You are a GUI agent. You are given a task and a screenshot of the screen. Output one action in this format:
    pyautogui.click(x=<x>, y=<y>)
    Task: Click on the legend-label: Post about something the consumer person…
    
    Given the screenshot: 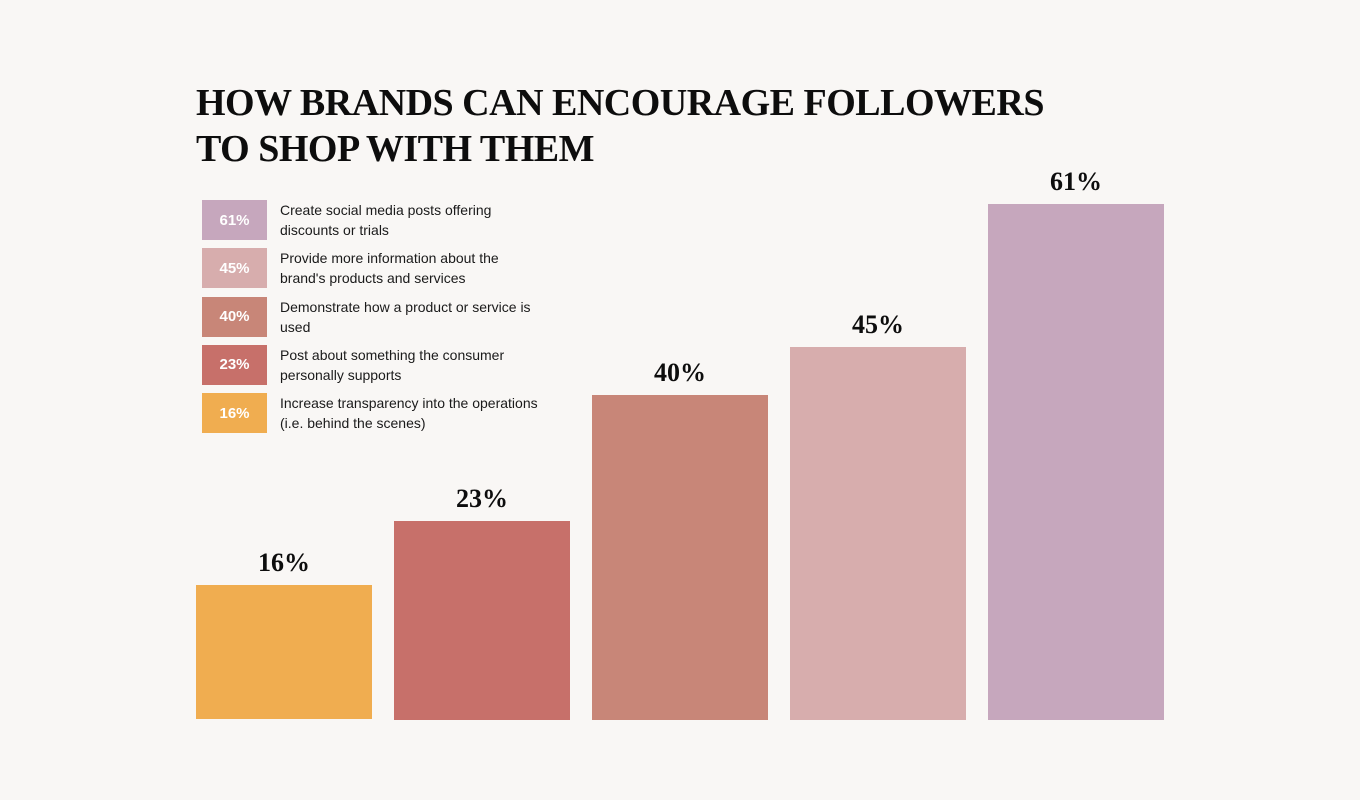 What is the action you would take?
    pyautogui.click(x=392, y=364)
    